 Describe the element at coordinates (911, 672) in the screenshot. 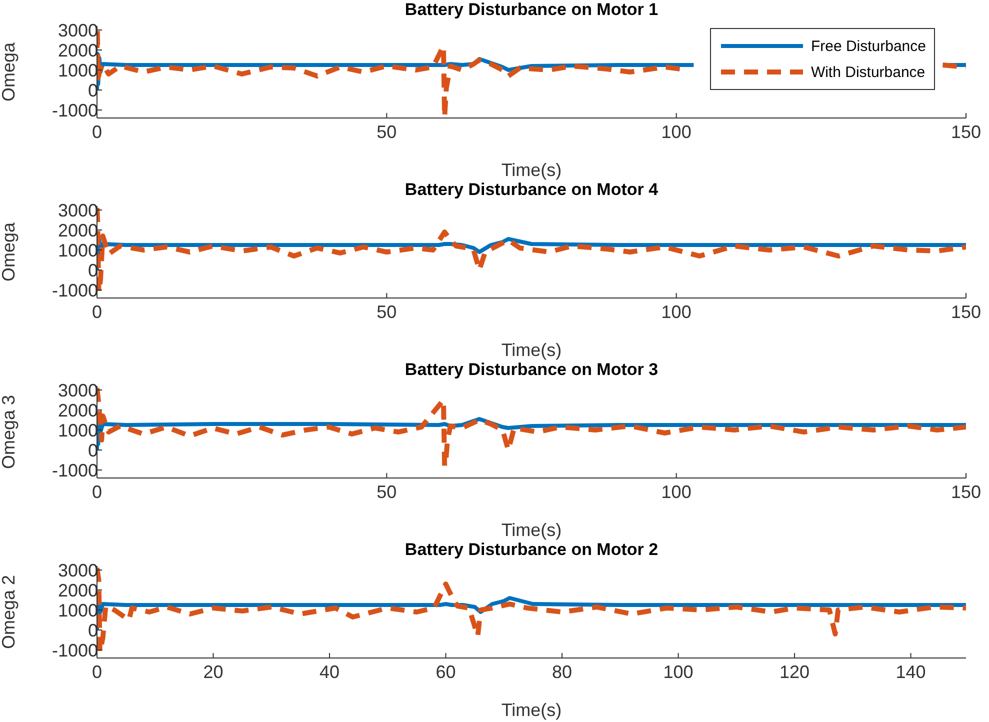

I see `x-tick-label: 140` at that location.